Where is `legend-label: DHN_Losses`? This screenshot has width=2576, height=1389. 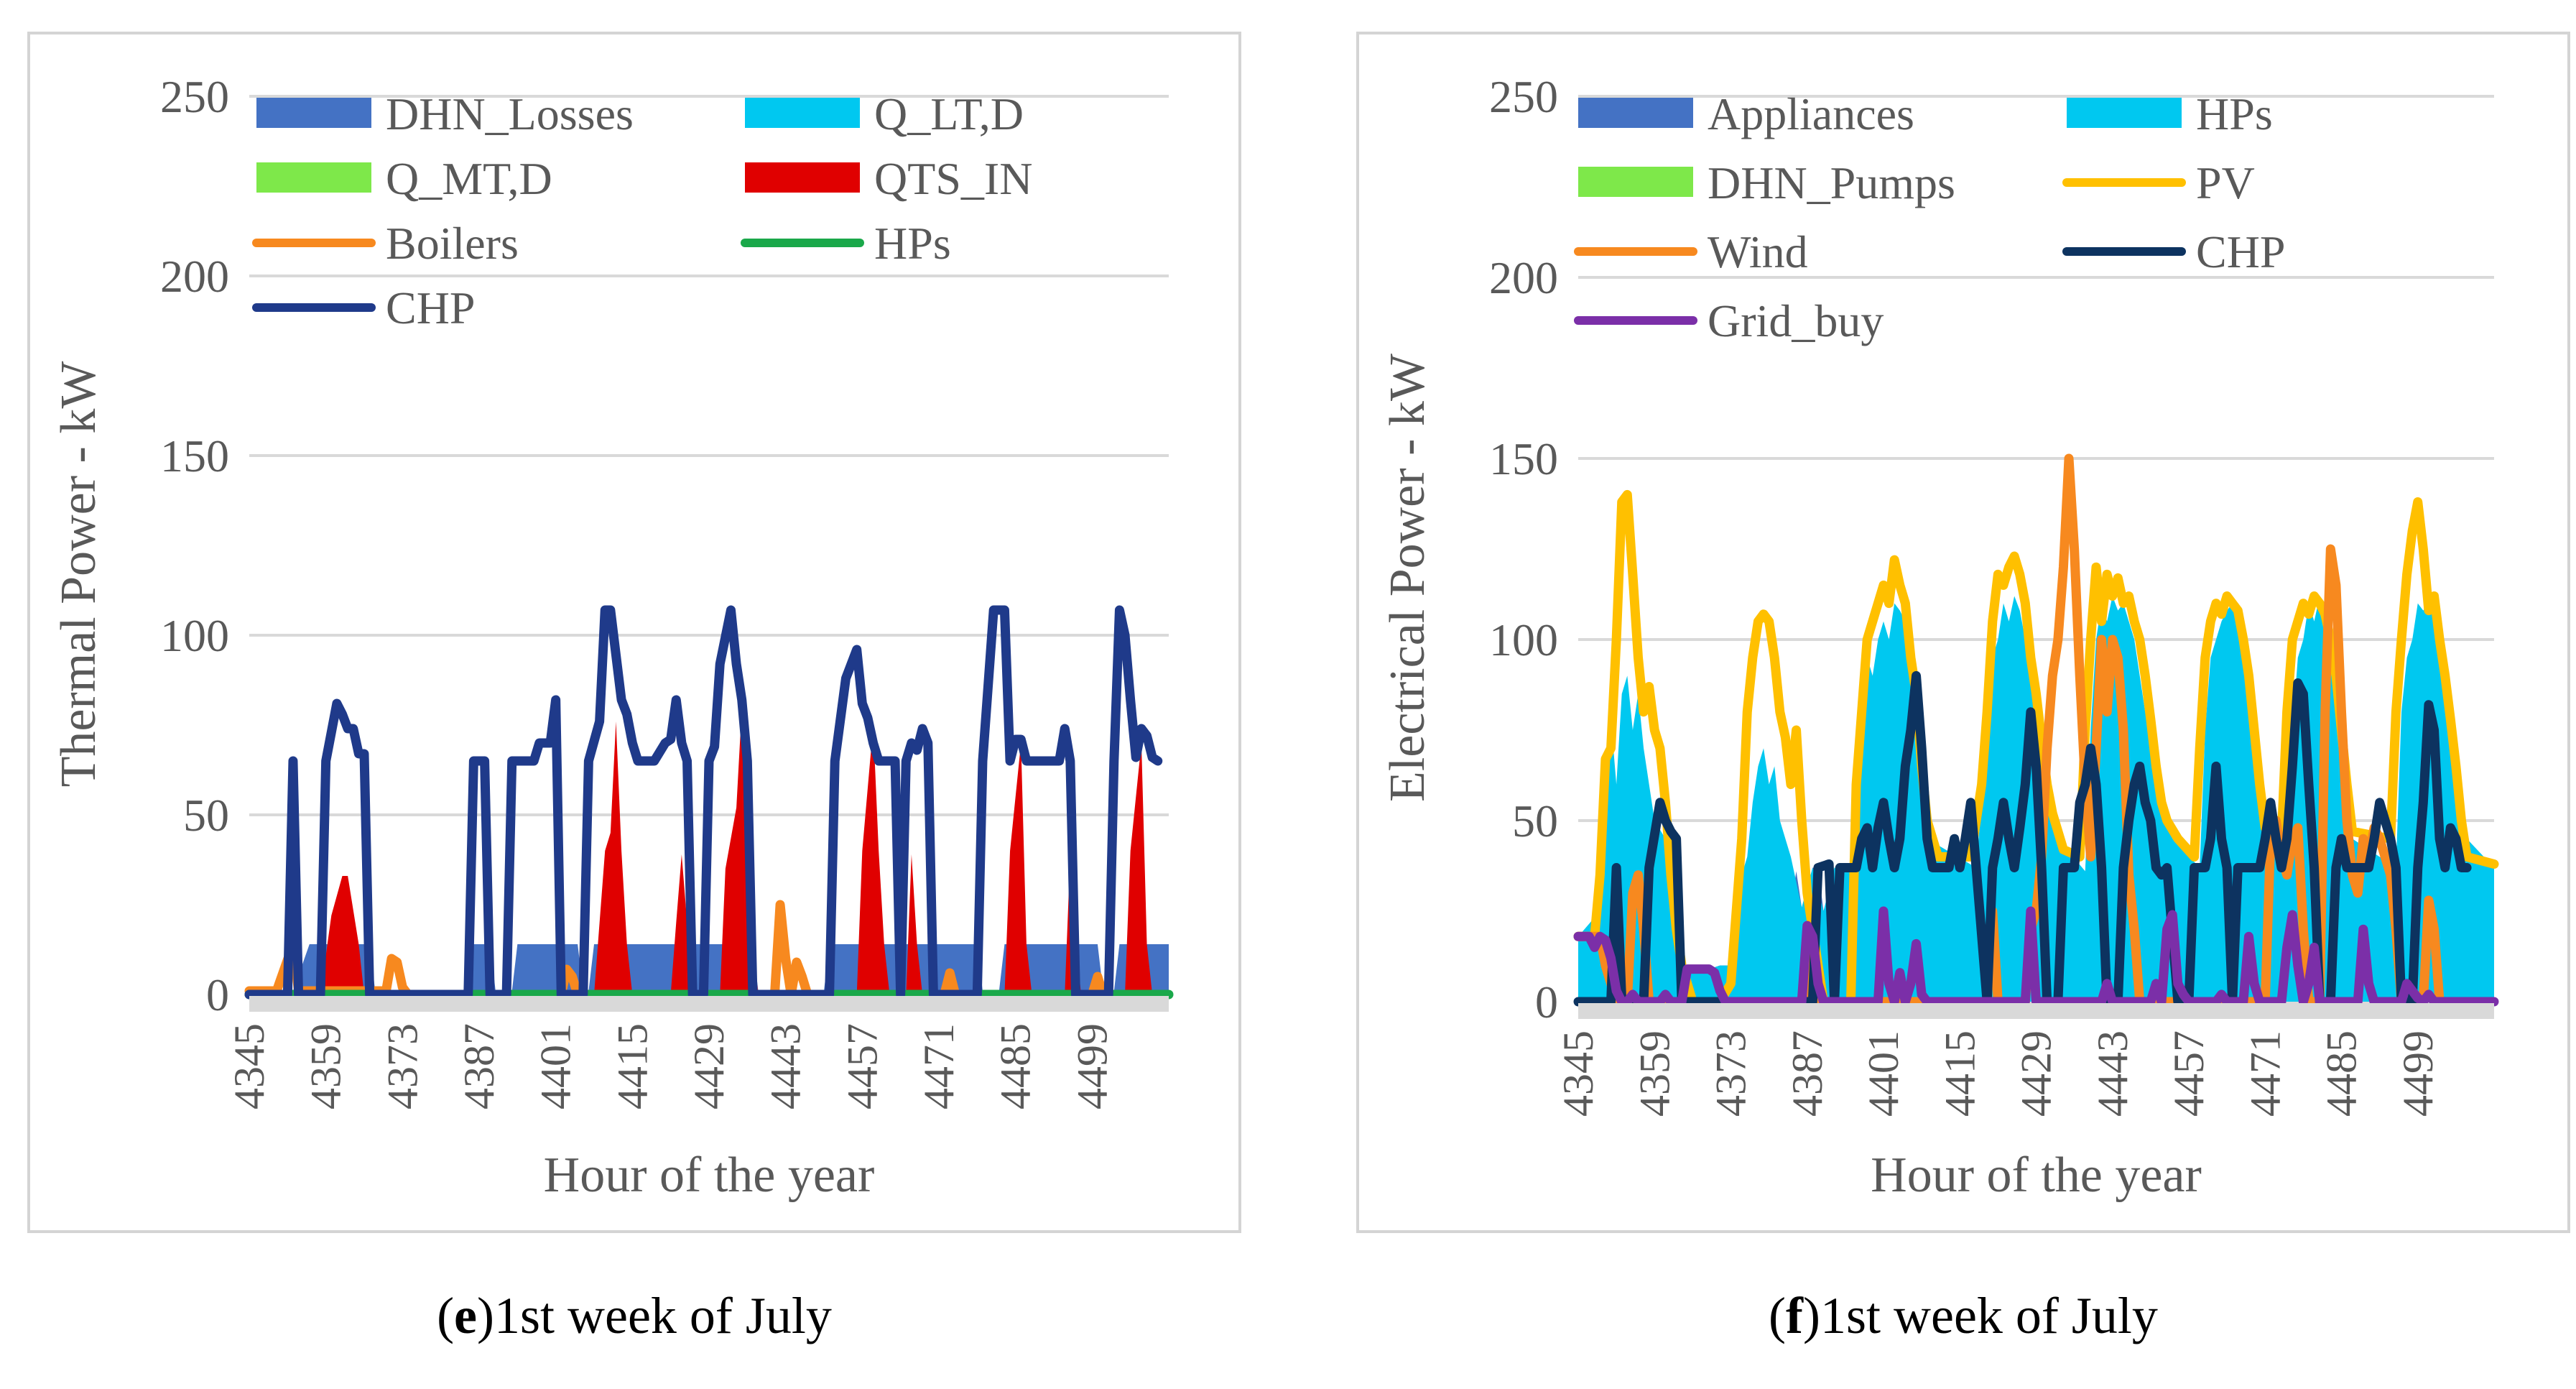
legend-label: DHN_Losses is located at coordinates (510, 113).